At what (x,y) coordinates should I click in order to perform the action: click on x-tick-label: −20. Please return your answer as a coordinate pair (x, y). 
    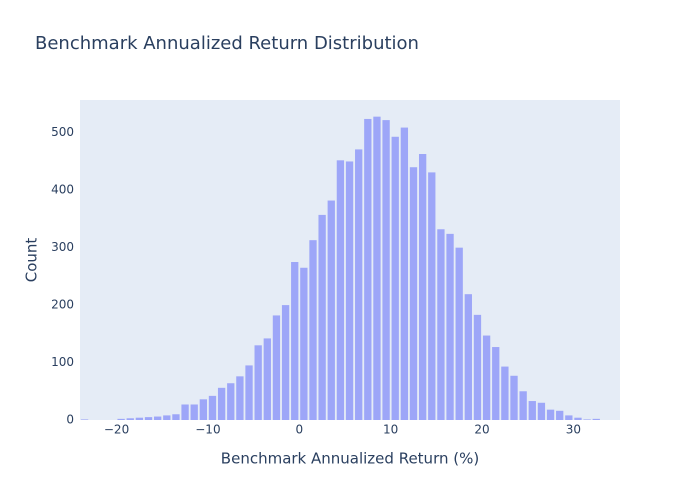
    Looking at the image, I should click on (116, 430).